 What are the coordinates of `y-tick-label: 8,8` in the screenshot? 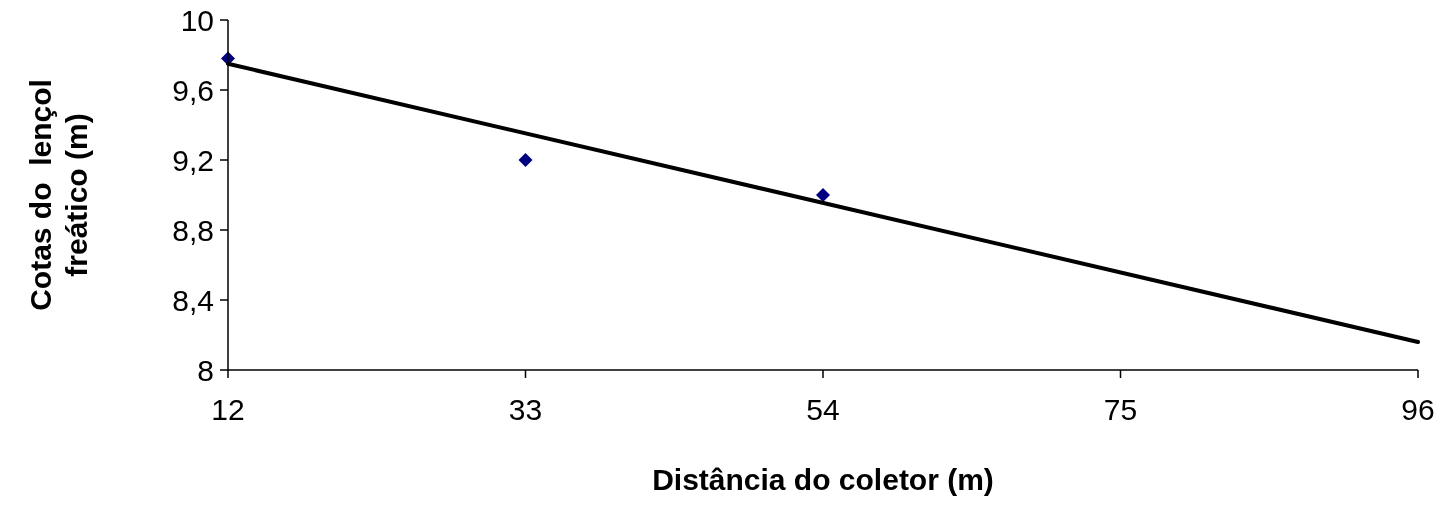 It's located at (193, 230).